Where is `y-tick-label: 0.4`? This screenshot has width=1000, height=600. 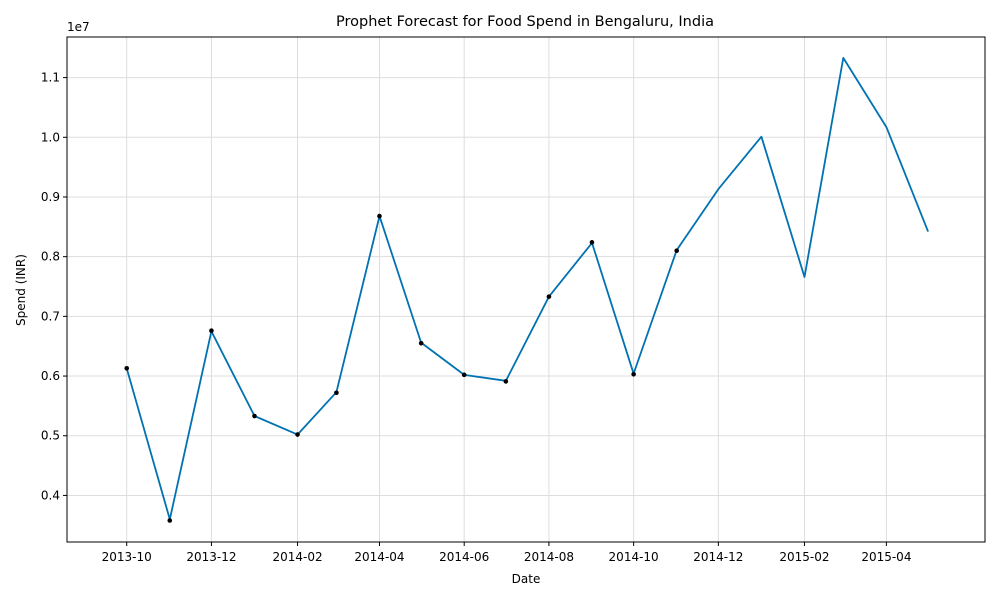 y-tick-label: 0.4 is located at coordinates (50, 495).